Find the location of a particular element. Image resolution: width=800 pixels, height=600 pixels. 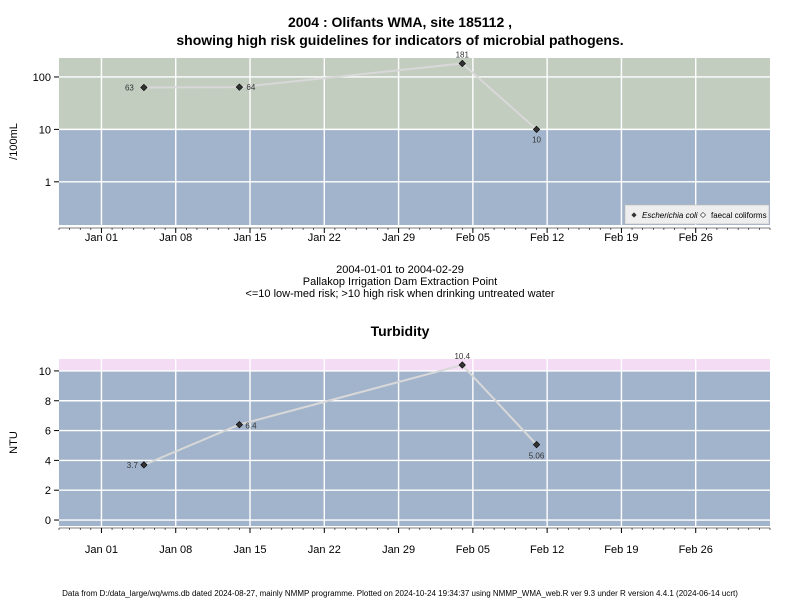

turbidity-x-tick-label: Feb 05 is located at coordinates (473, 550).